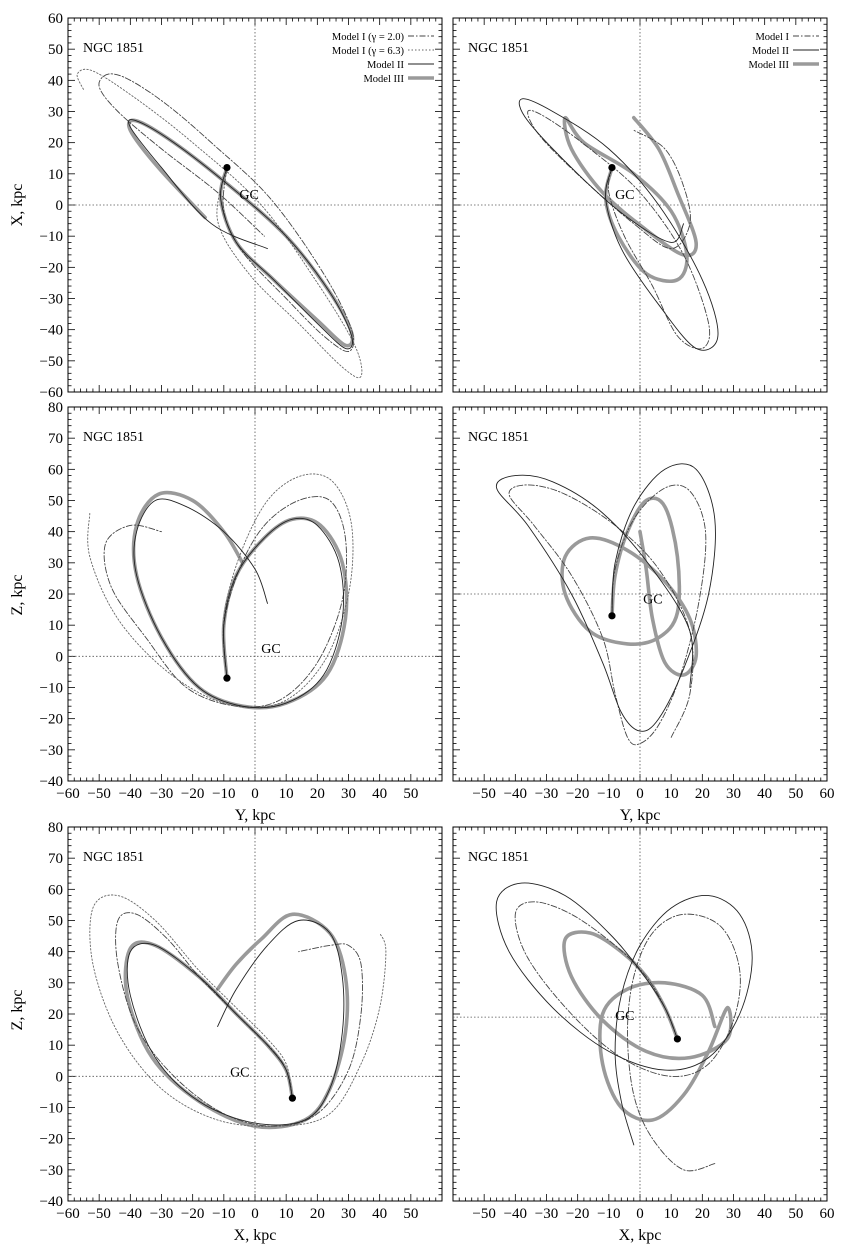 This screenshot has height=1254, width=863. What do you see at coordinates (67, 1214) in the screenshot?
I see `x-tick-label: −60` at bounding box center [67, 1214].